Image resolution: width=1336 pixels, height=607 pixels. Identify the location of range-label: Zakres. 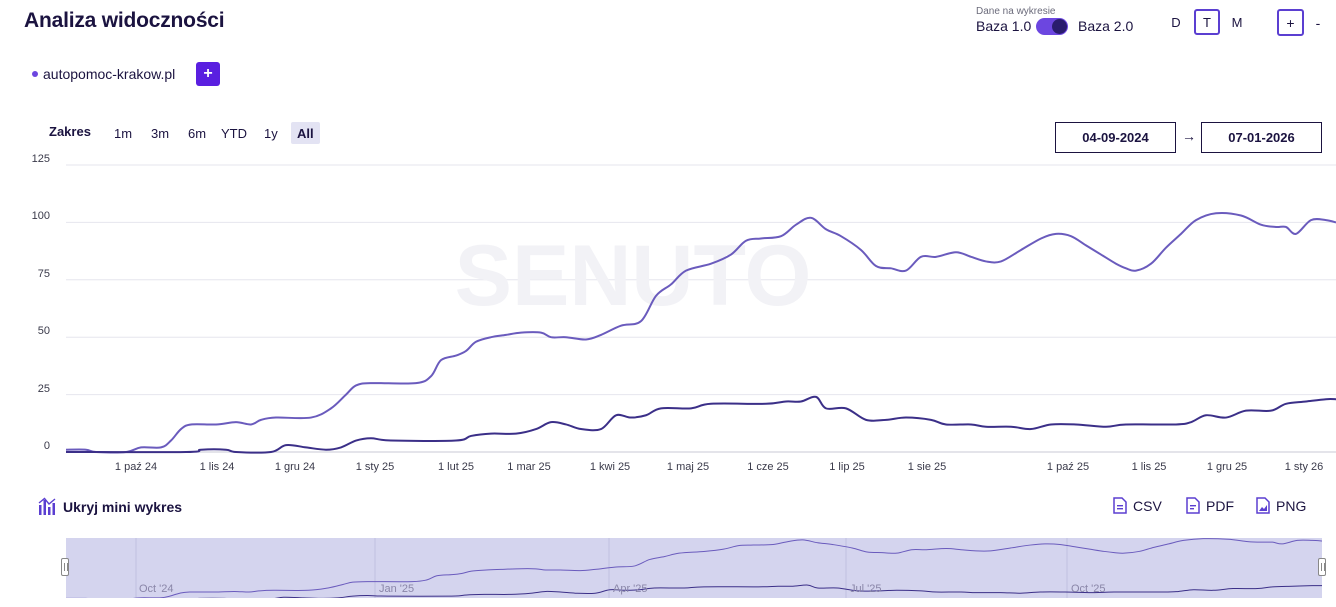
(70, 131).